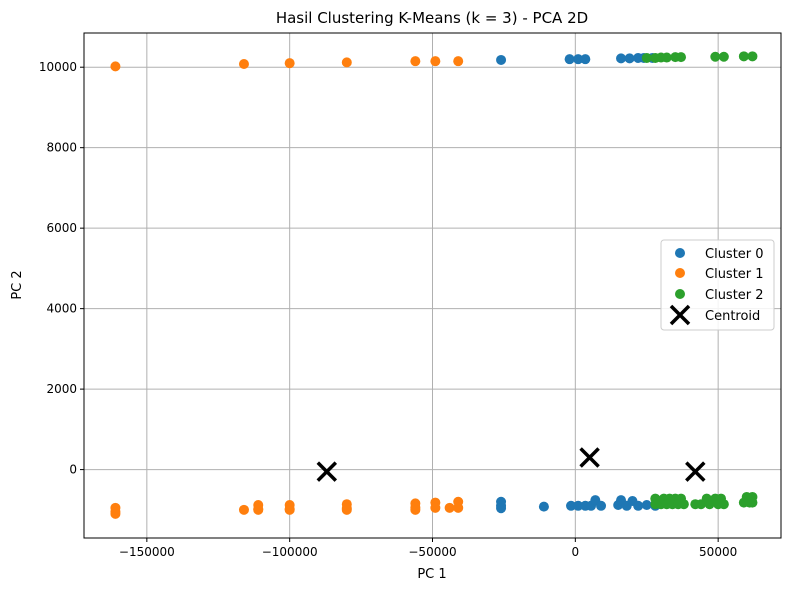 The width and height of the screenshot is (790, 590). What do you see at coordinates (147, 552) in the screenshot?
I see `x-tick-label: −150000` at bounding box center [147, 552].